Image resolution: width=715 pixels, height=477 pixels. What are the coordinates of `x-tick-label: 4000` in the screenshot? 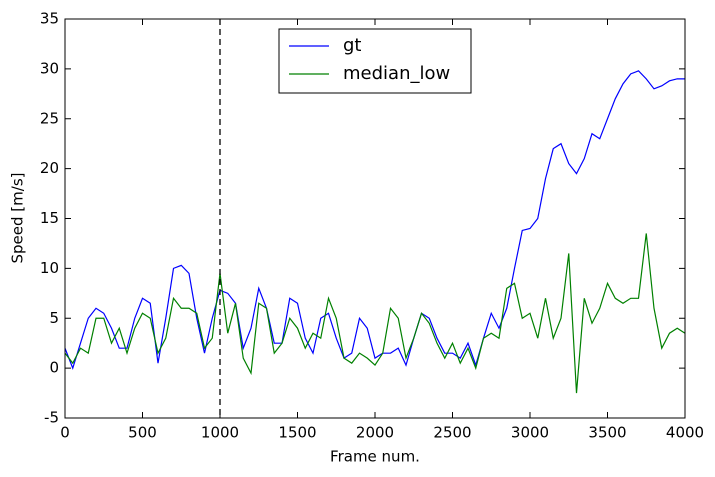 It's located at (685, 433).